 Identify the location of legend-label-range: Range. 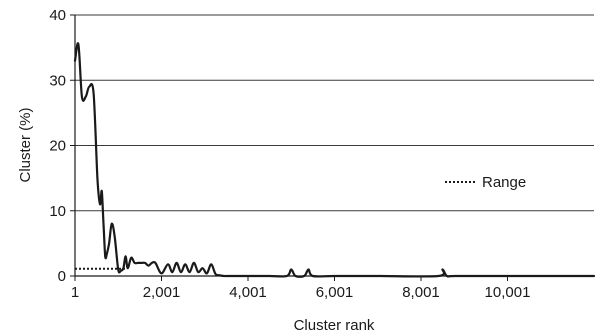
(504, 182).